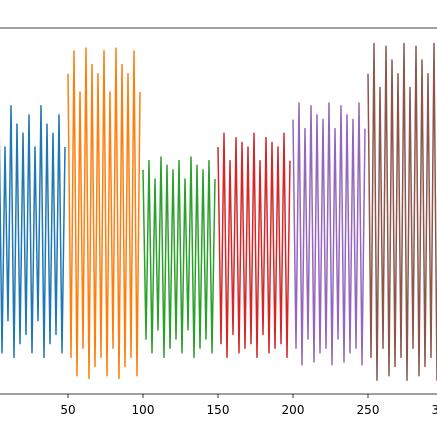 This screenshot has width=437, height=437. I want to click on x-tick-label: 300, so click(434, 410).